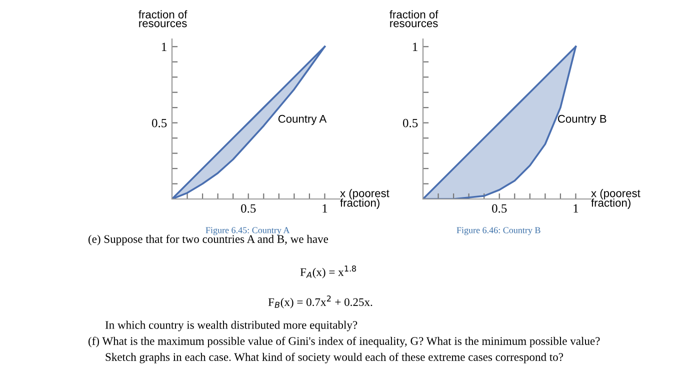  Describe the element at coordinates (498, 231) in the screenshot. I see `caption: Figure 6.46: Country B` at that location.